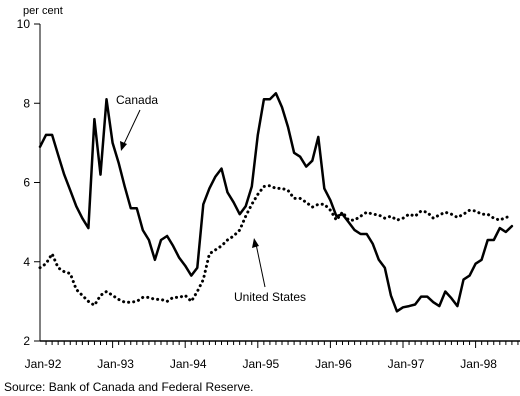  What do you see at coordinates (478, 364) in the screenshot?
I see `x-tick-label: Jan-98` at bounding box center [478, 364].